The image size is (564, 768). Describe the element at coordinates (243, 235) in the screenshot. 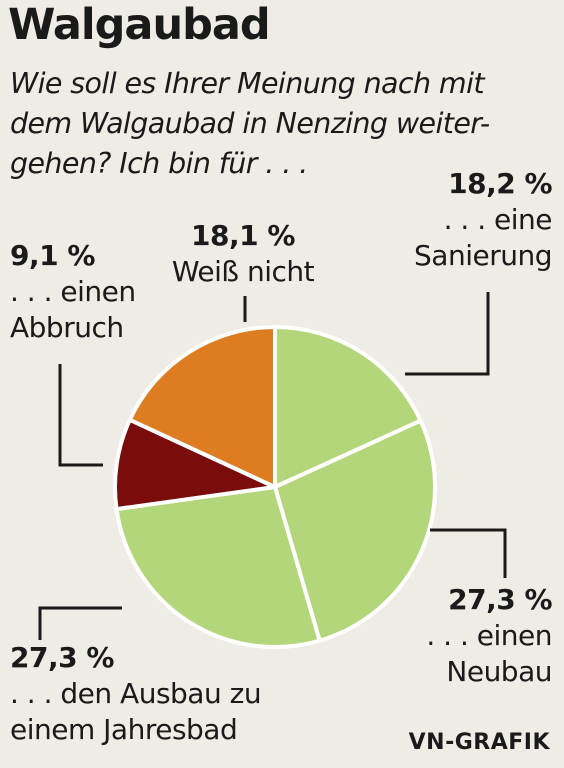

I see `value-label-weiss-nicht: 18,1 %` at that location.